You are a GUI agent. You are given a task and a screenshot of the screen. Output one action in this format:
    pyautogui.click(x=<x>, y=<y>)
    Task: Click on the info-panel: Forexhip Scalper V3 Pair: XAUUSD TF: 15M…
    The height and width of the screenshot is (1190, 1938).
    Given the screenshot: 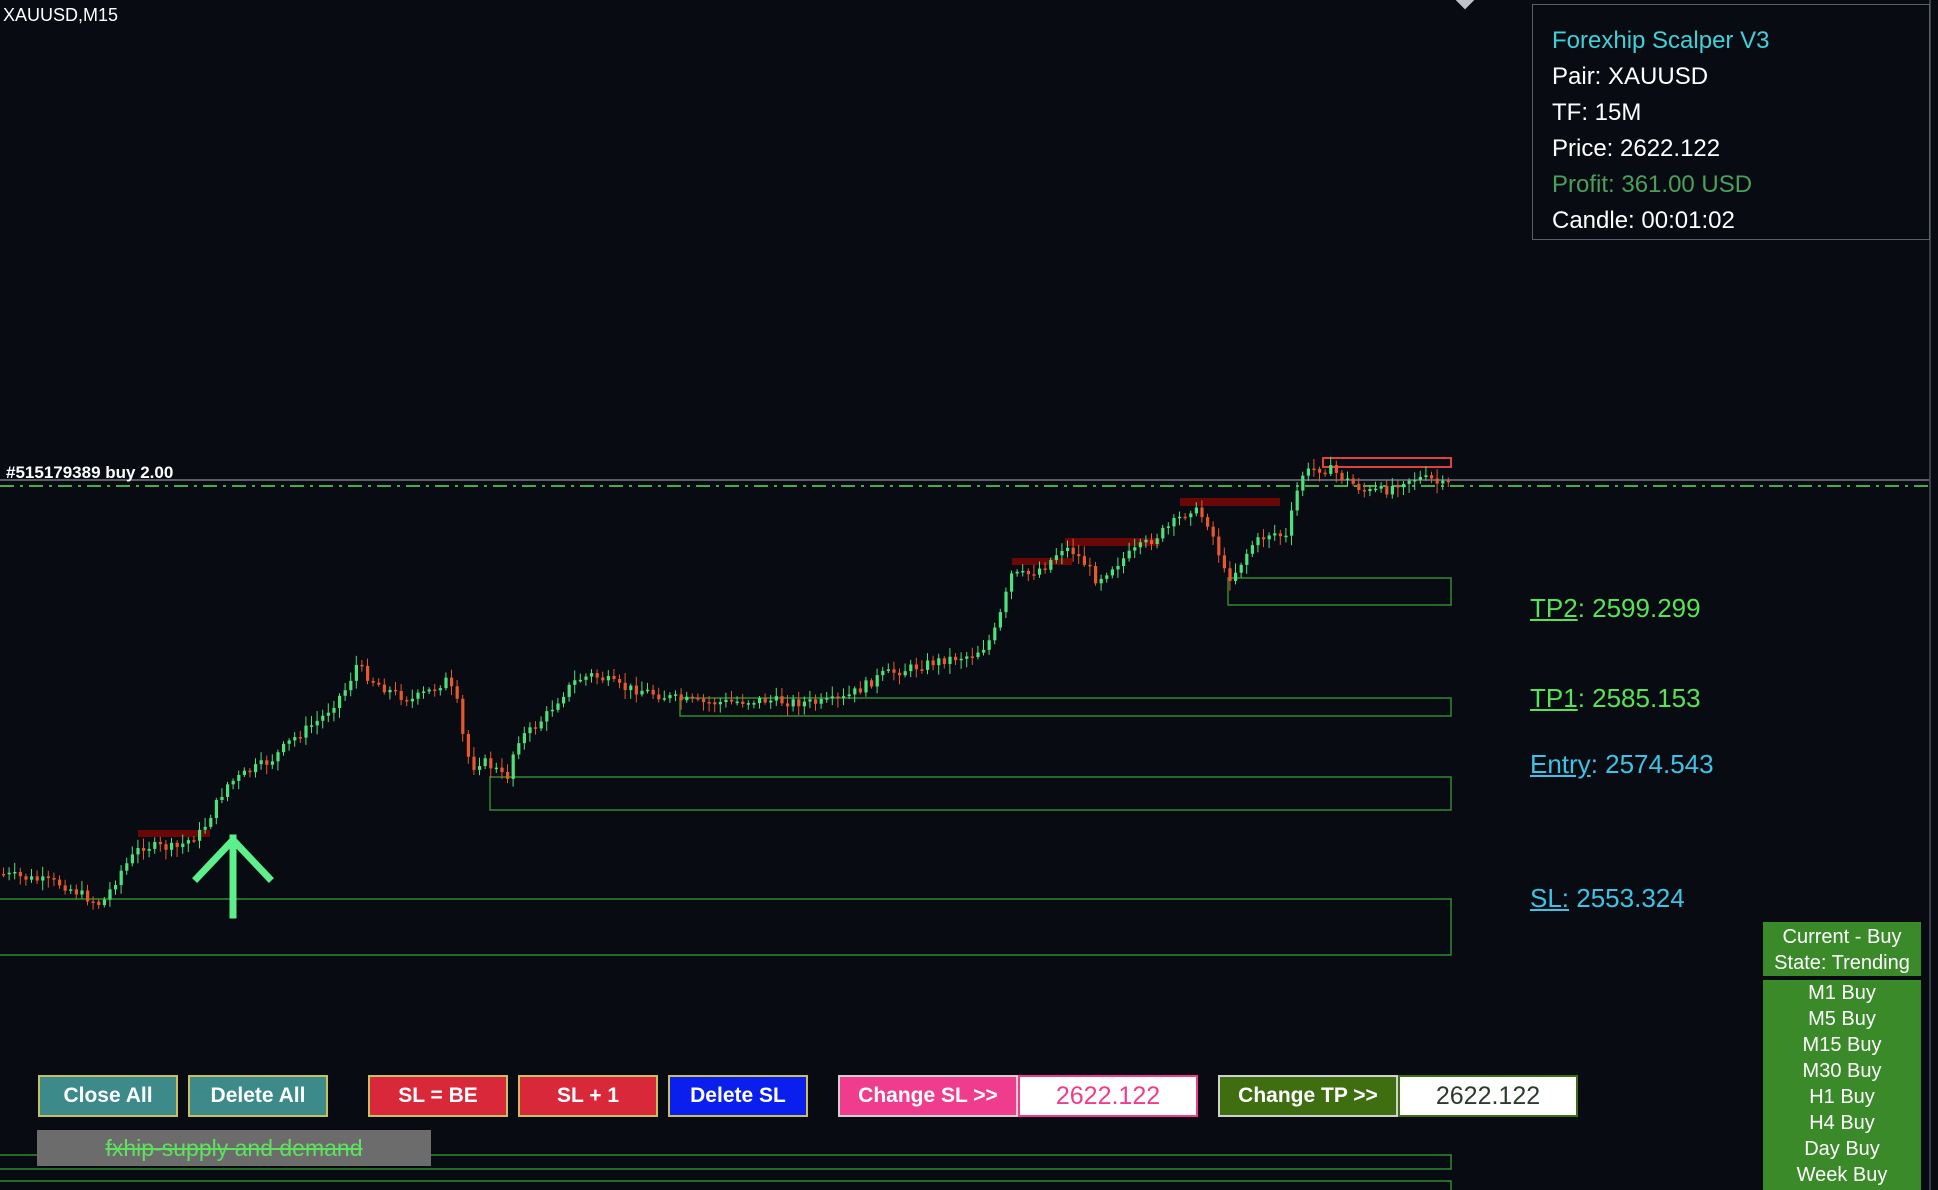 What is the action you would take?
    pyautogui.click(x=1731, y=122)
    